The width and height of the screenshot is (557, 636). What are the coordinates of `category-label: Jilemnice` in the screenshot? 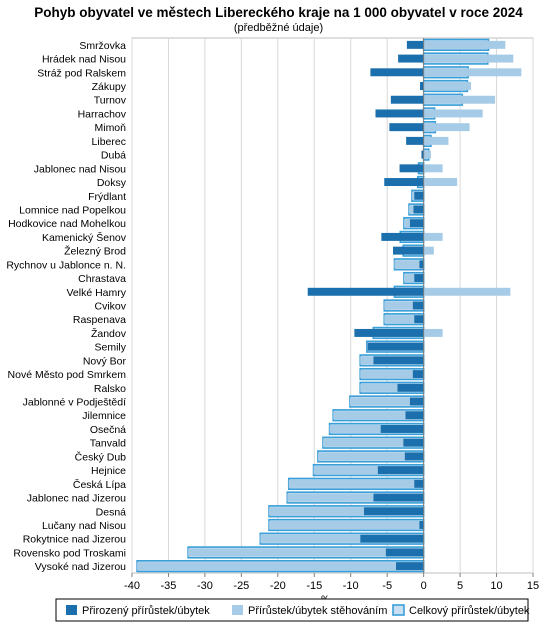 It's located at (104, 416).